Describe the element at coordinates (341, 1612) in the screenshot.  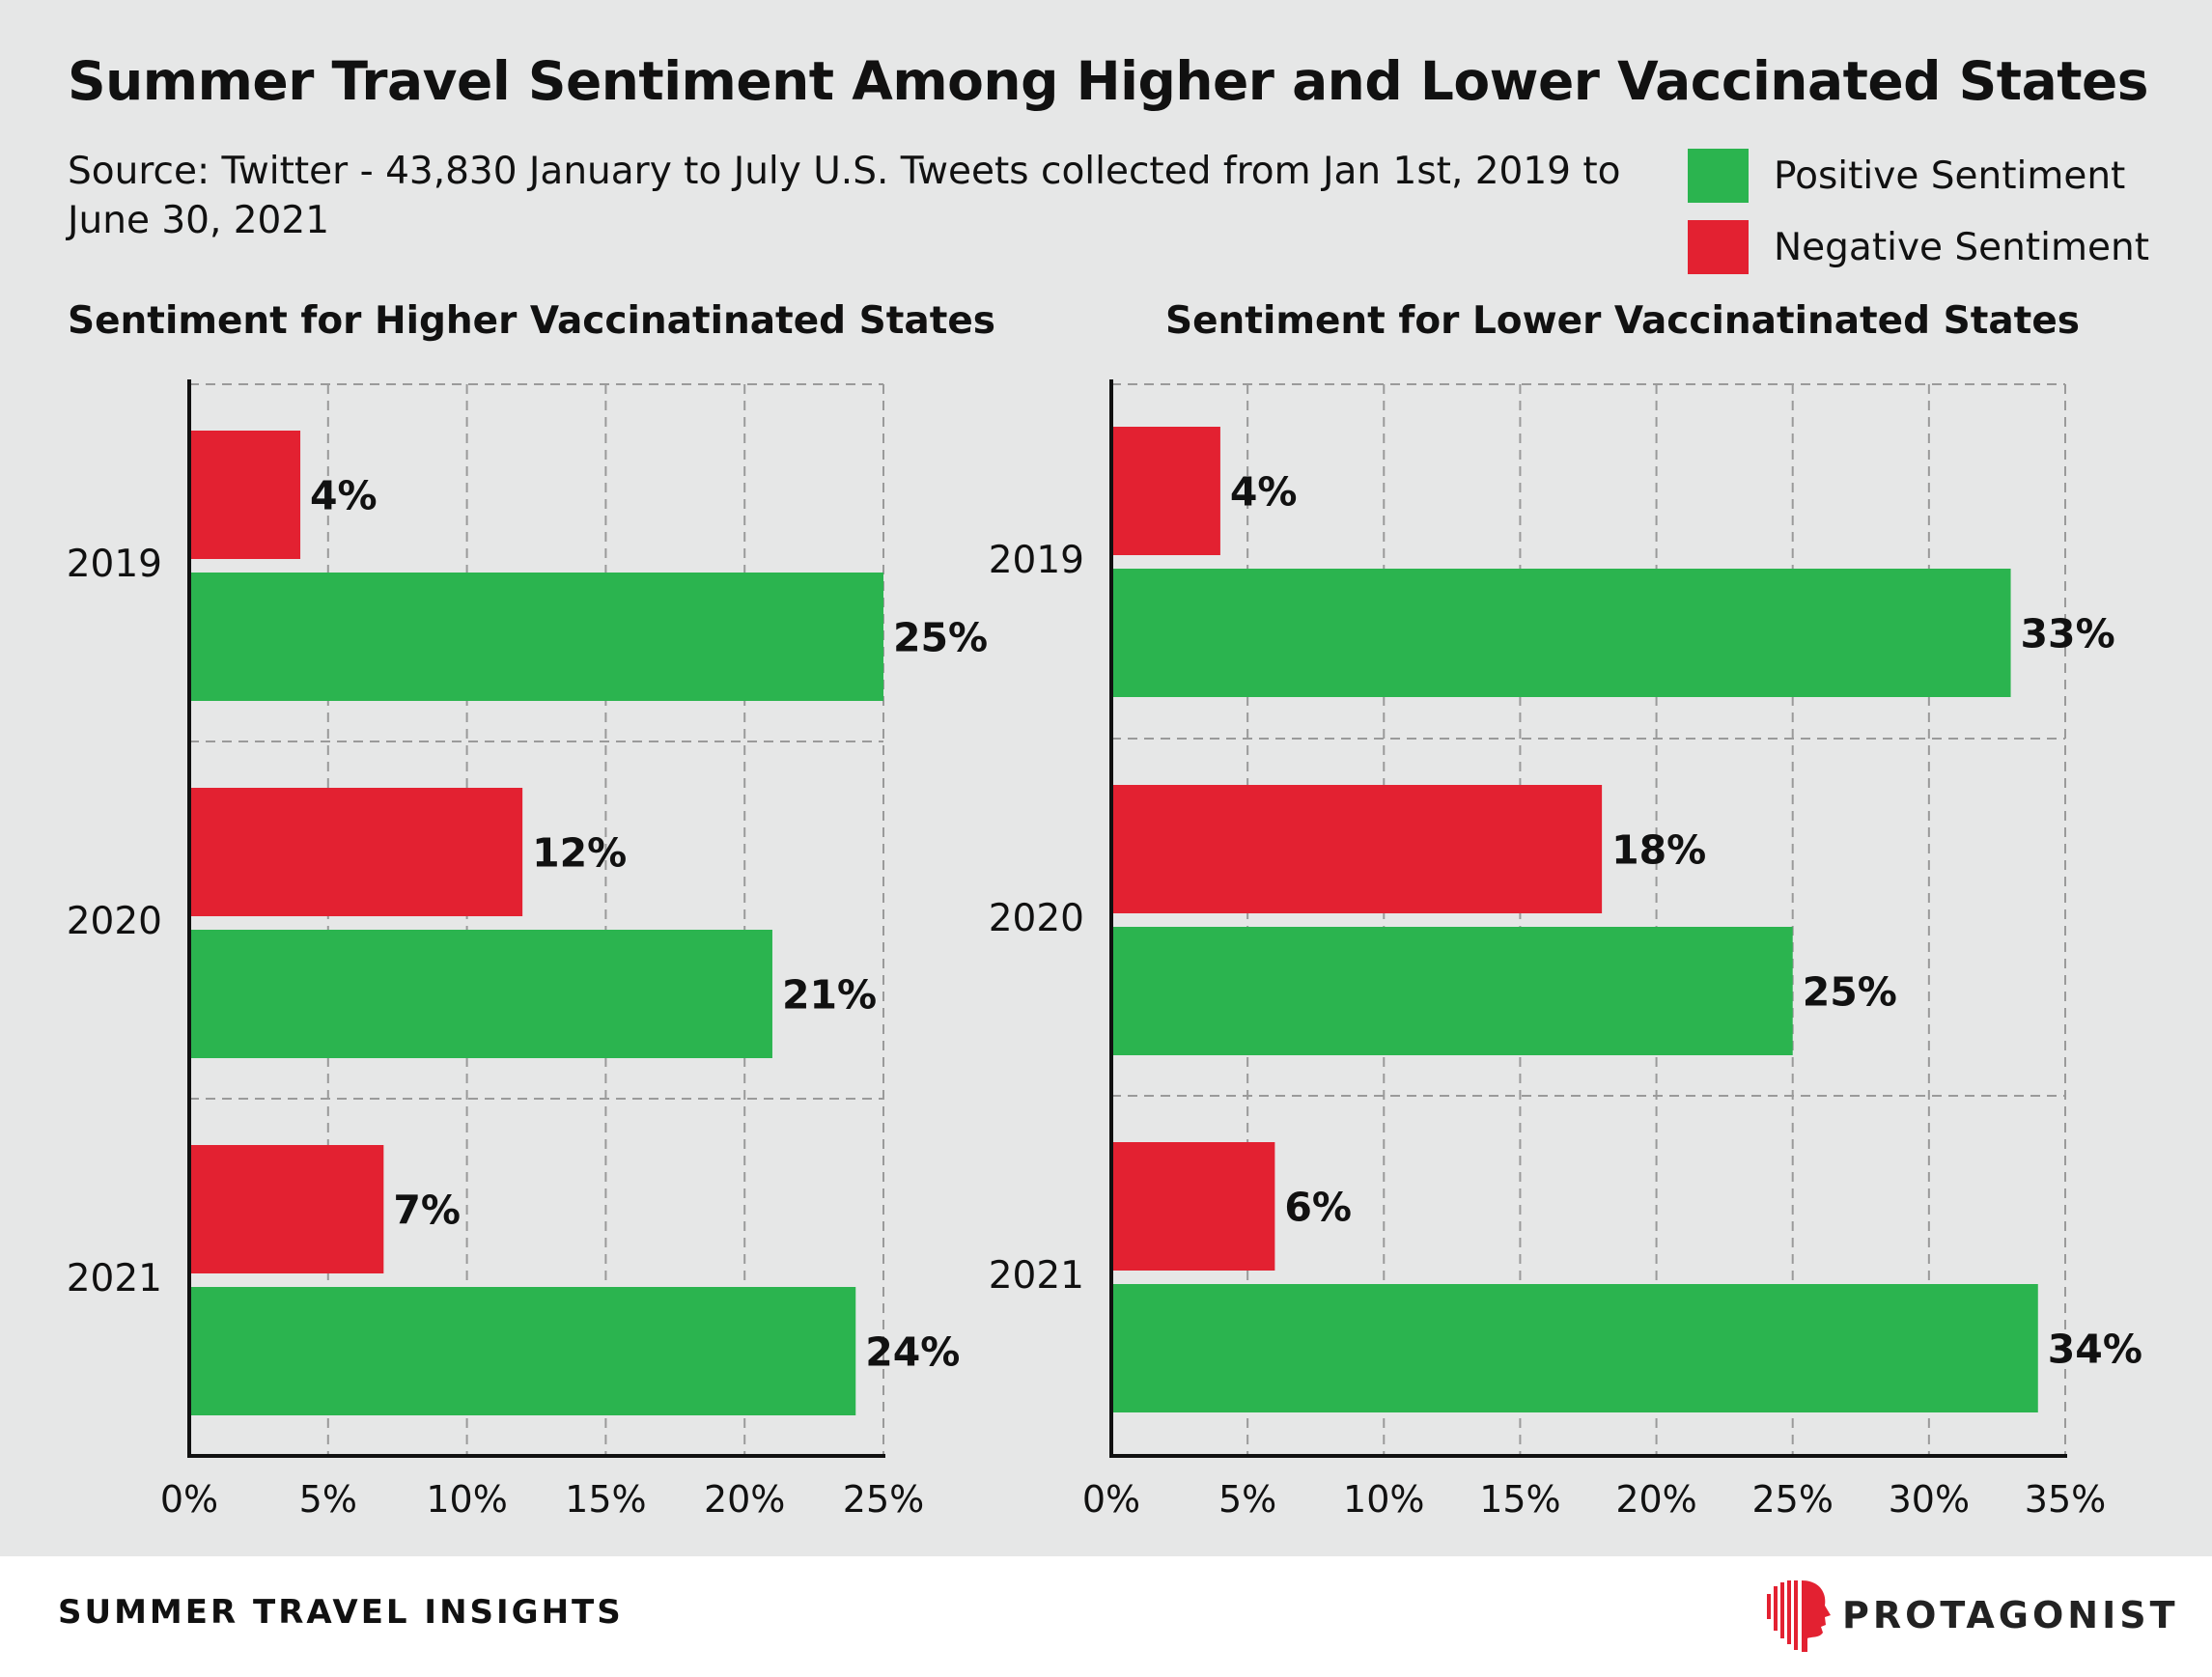
I see `footer-section-label: SUMMER TRAVEL INSIGHTS` at that location.